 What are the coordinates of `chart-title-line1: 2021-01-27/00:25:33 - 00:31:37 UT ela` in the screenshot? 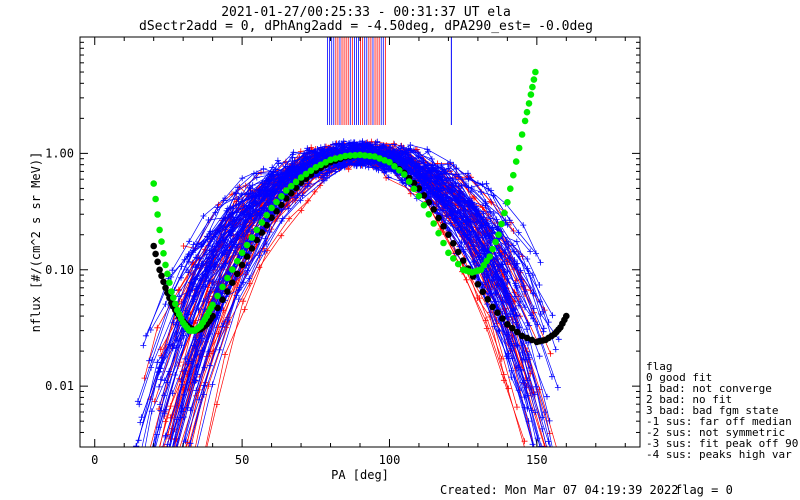 It's located at (366, 12).